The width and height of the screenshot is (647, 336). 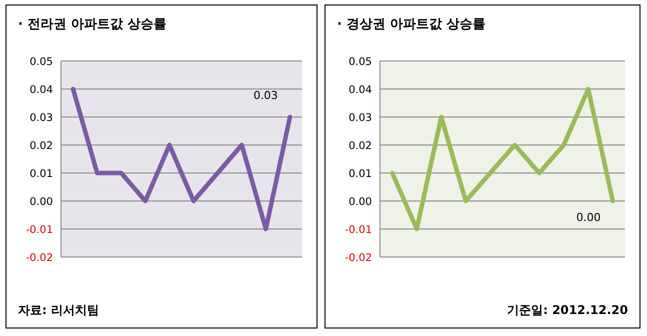 I want to click on text: 기준일: 2012.12.20, so click(x=567, y=310).